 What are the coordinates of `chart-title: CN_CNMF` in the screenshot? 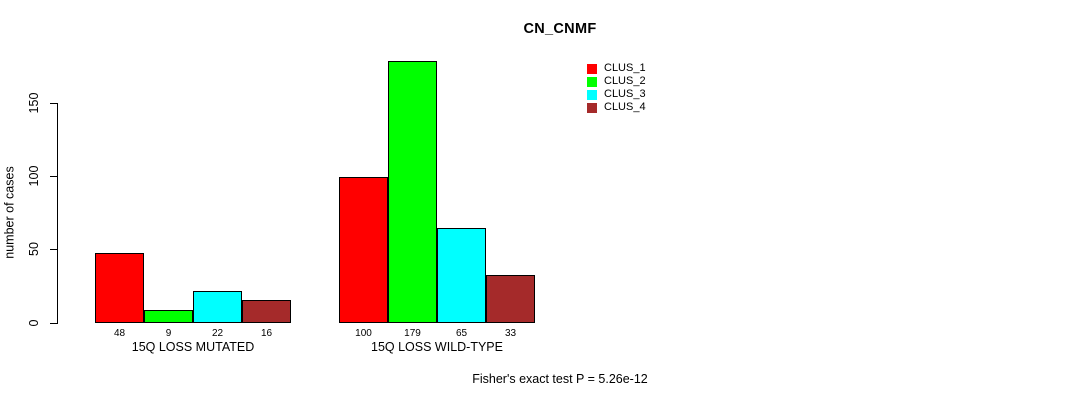 It's located at (560, 29).